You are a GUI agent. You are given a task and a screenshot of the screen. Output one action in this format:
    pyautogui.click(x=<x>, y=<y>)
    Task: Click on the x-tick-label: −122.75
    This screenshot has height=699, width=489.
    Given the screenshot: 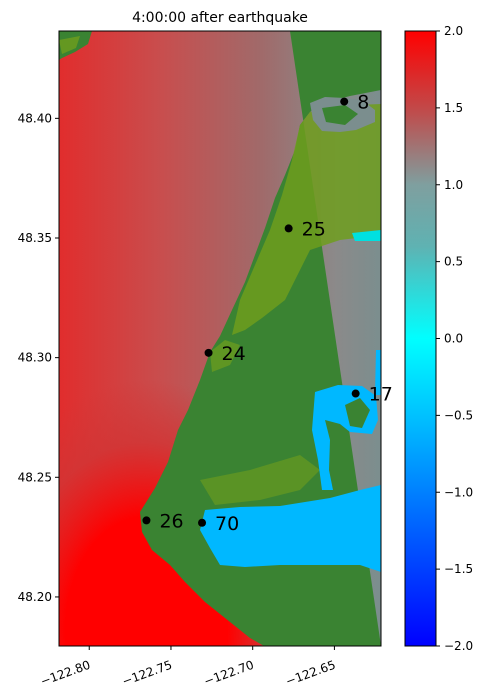 What is the action you would take?
    pyautogui.click(x=147, y=673)
    